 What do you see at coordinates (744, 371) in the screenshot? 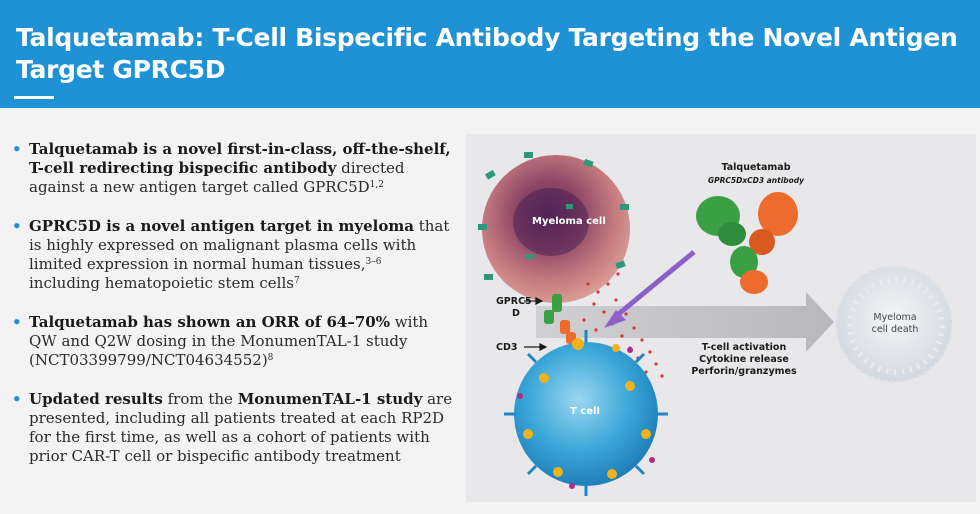
I see `effect-label: Perforin/granzymes` at bounding box center [744, 371].